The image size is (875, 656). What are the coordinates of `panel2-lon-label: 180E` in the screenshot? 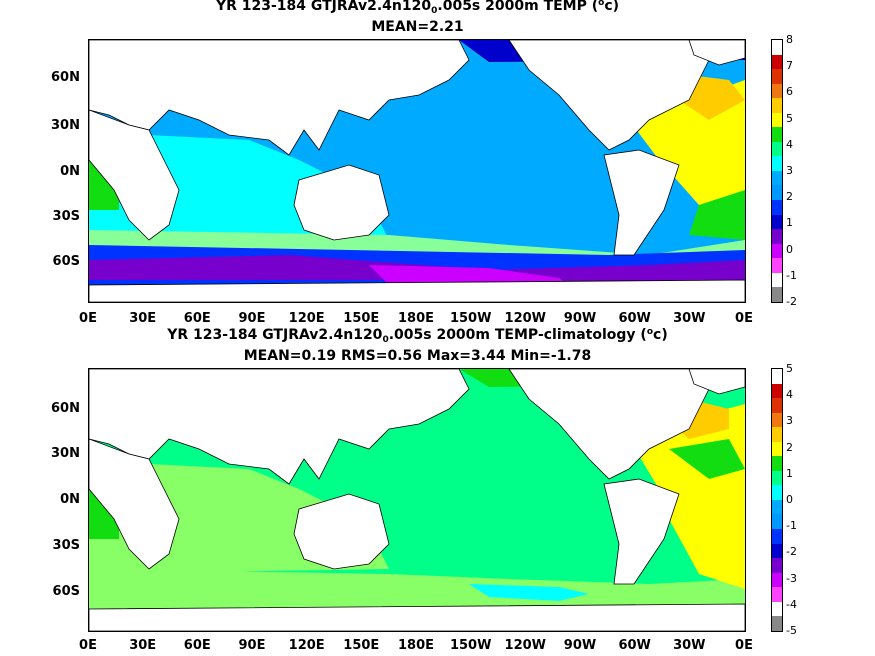 It's located at (416, 645).